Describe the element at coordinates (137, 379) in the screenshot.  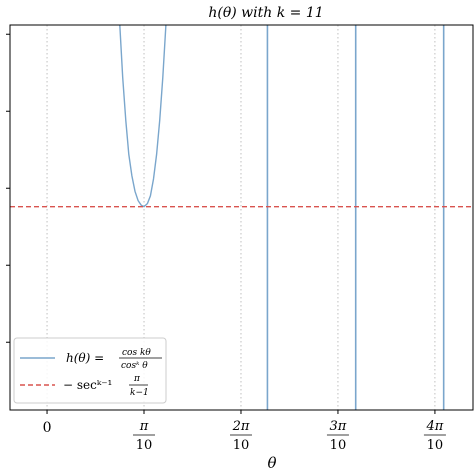
I see `legend-entry-2-num: π` at that location.